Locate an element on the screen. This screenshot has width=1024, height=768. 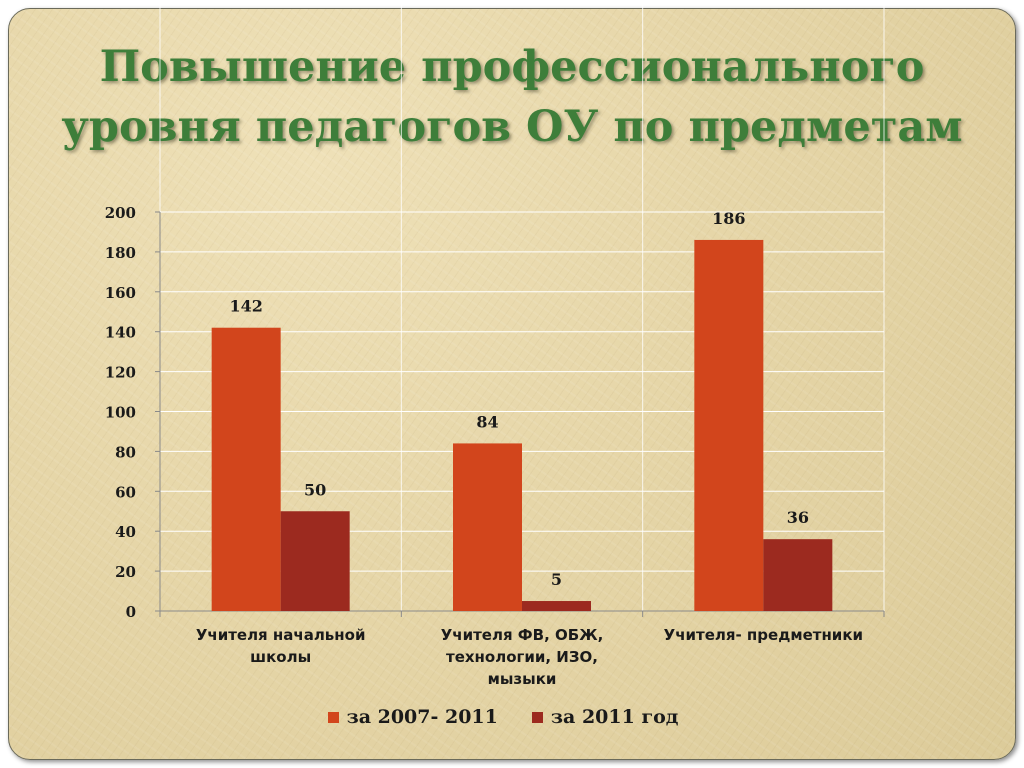
category-label-line: школы is located at coordinates (281, 657).